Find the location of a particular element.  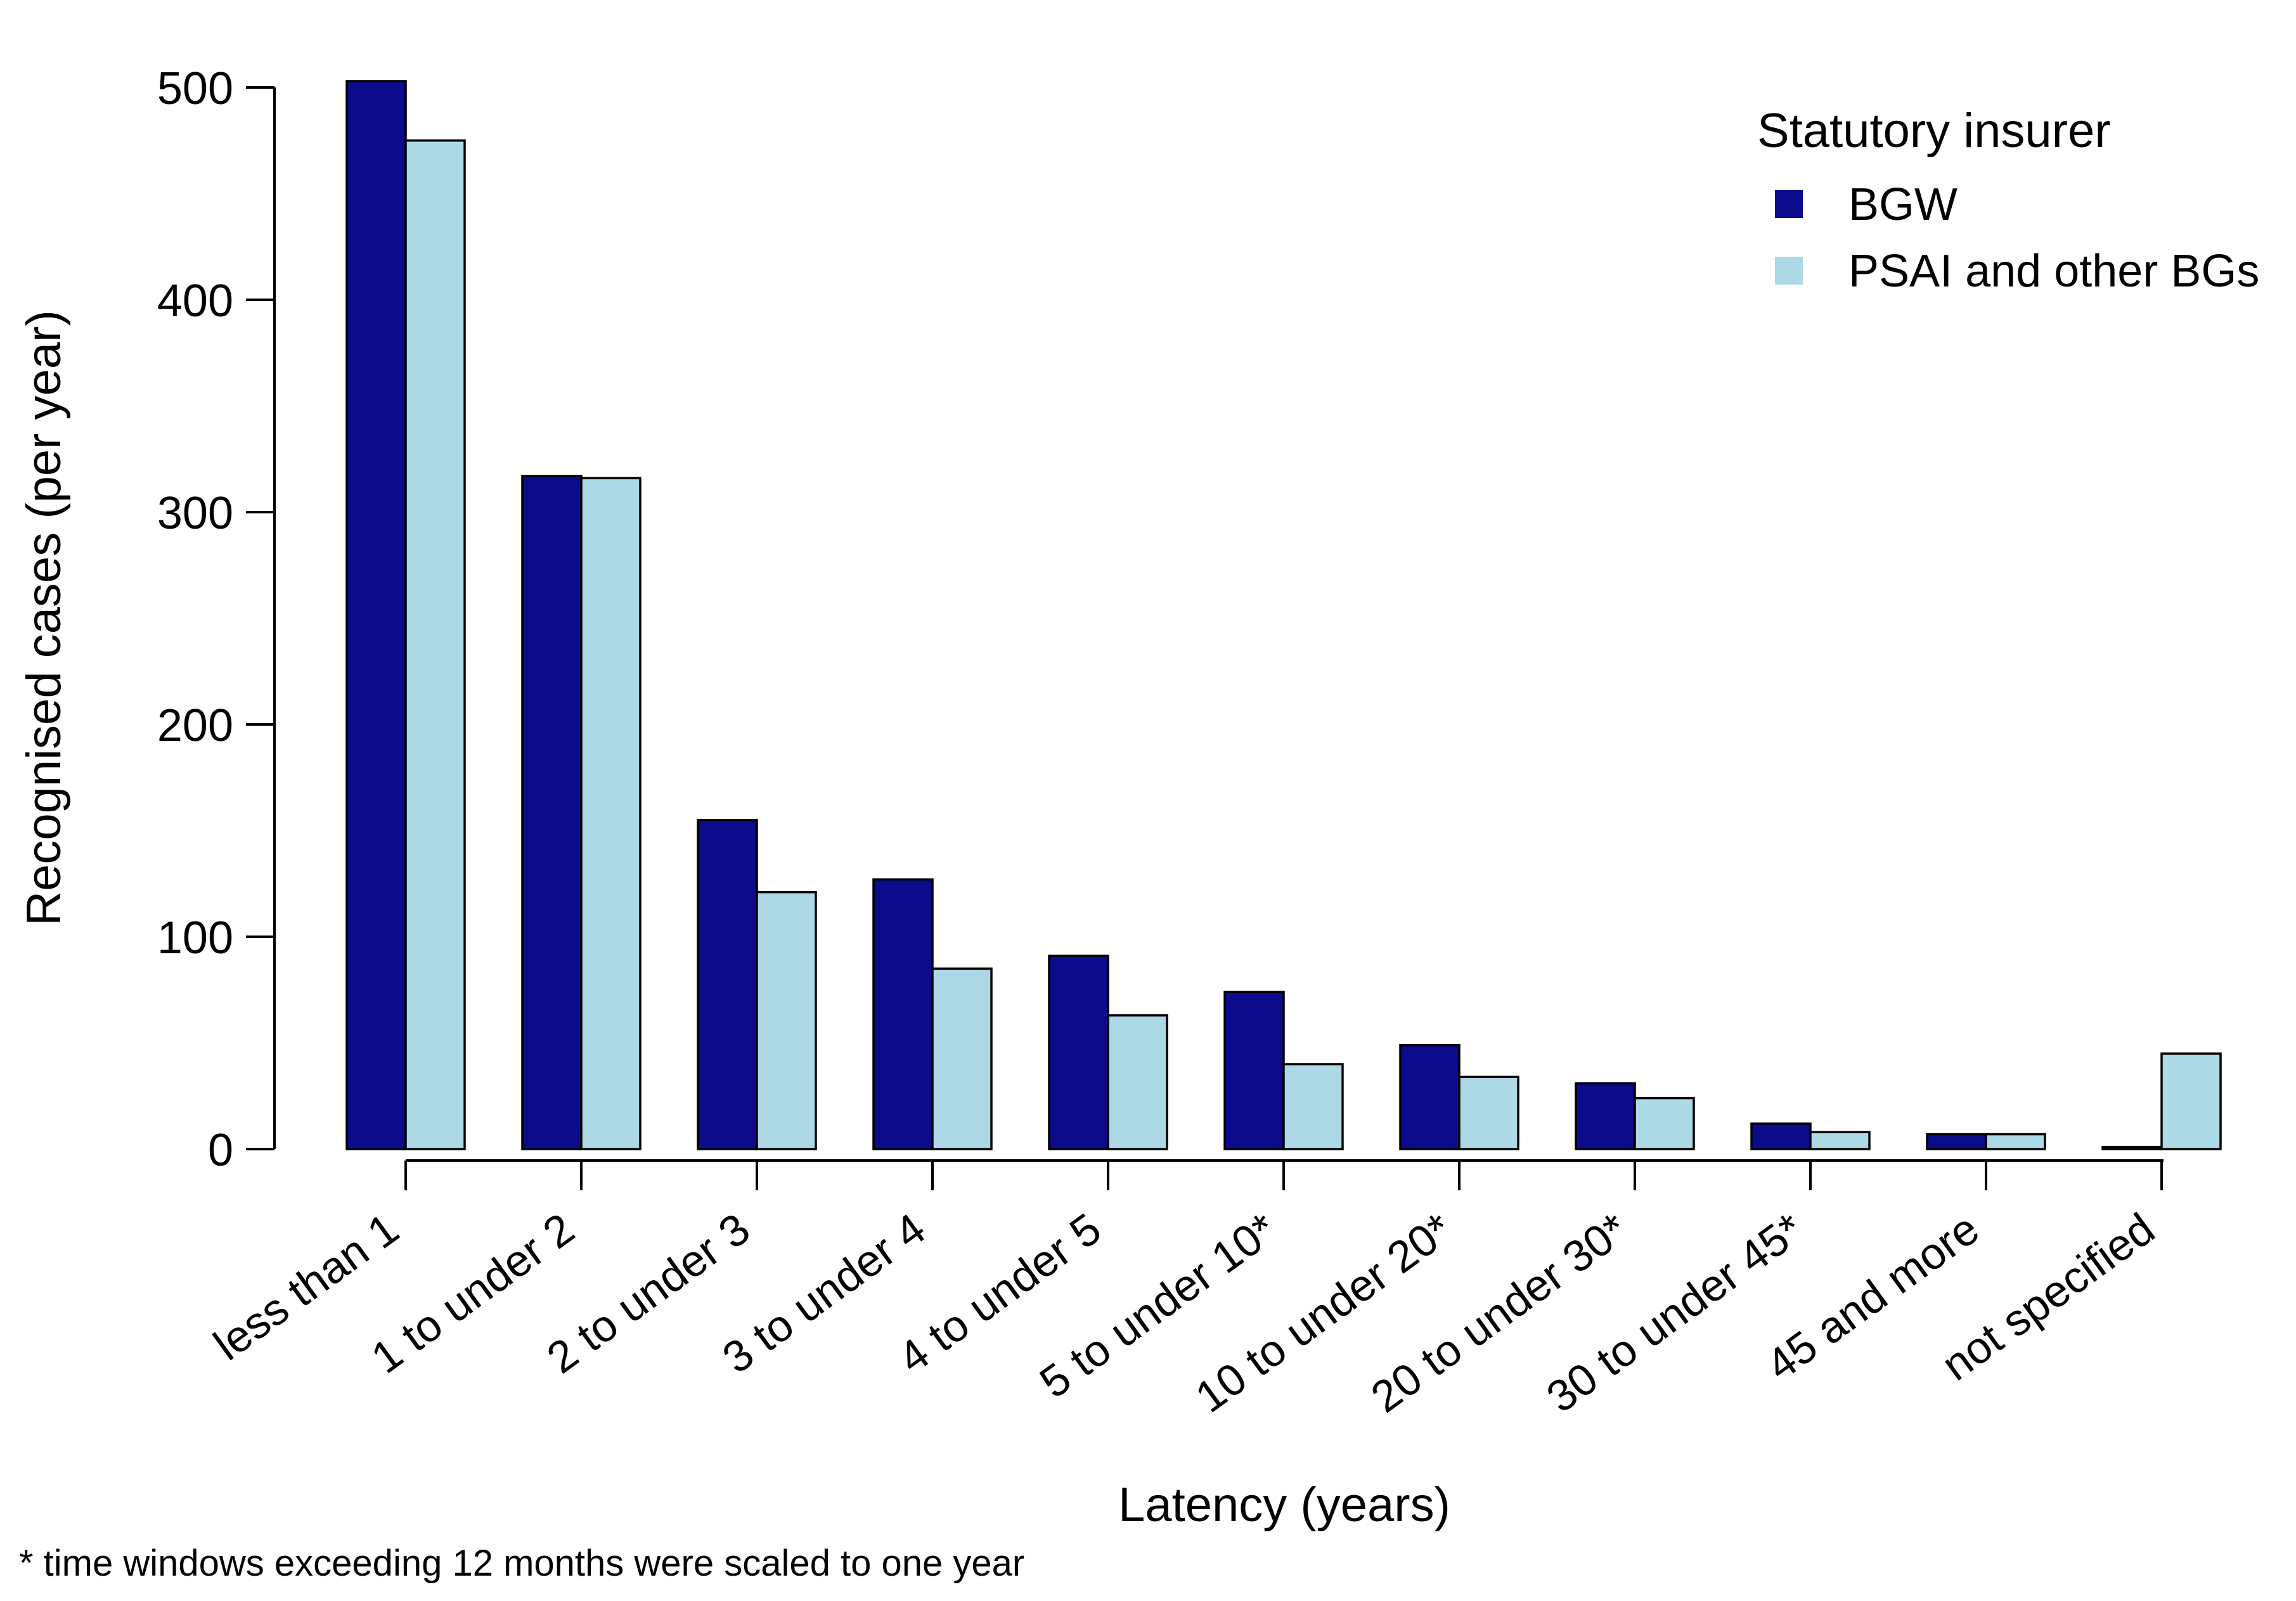

legend-title: Statutory insurer is located at coordinates (1934, 131).